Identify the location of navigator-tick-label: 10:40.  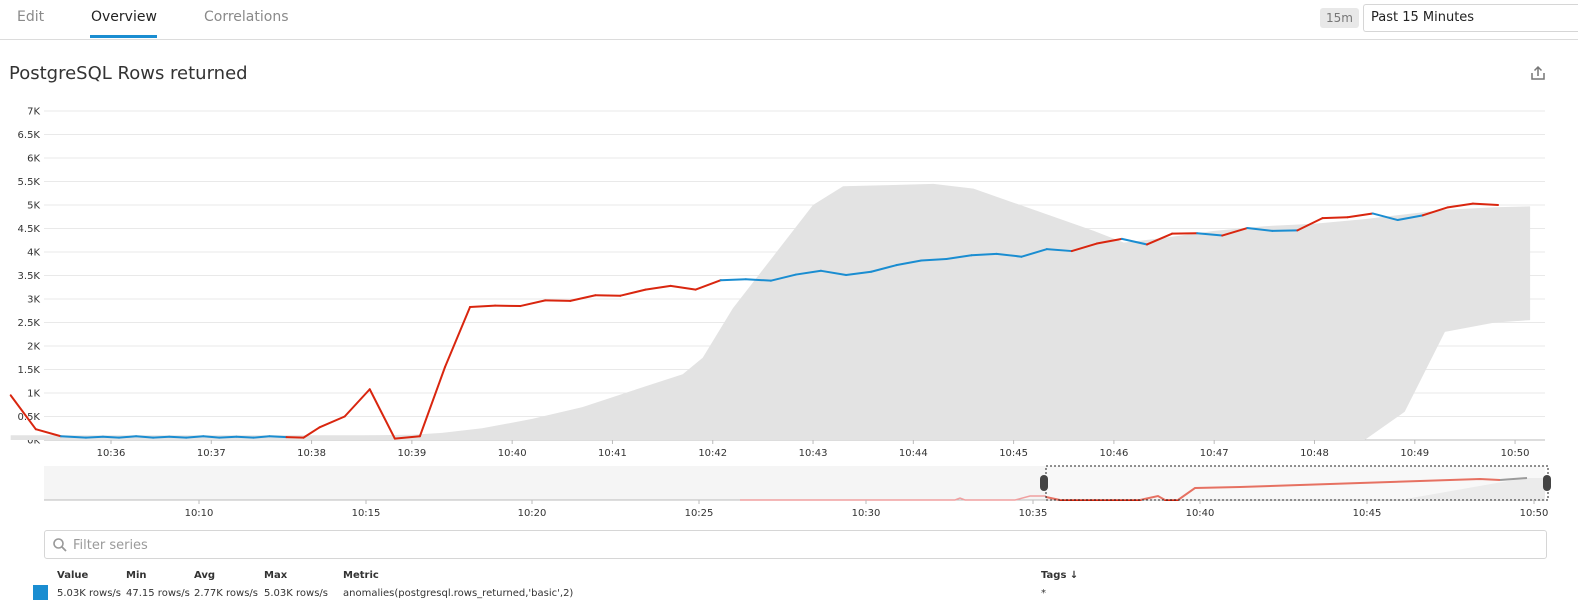
(1200, 513).